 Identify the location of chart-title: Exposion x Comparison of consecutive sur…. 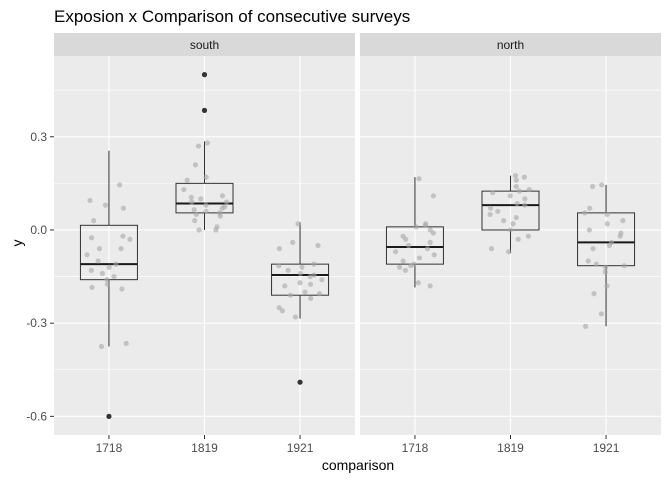
(232, 16).